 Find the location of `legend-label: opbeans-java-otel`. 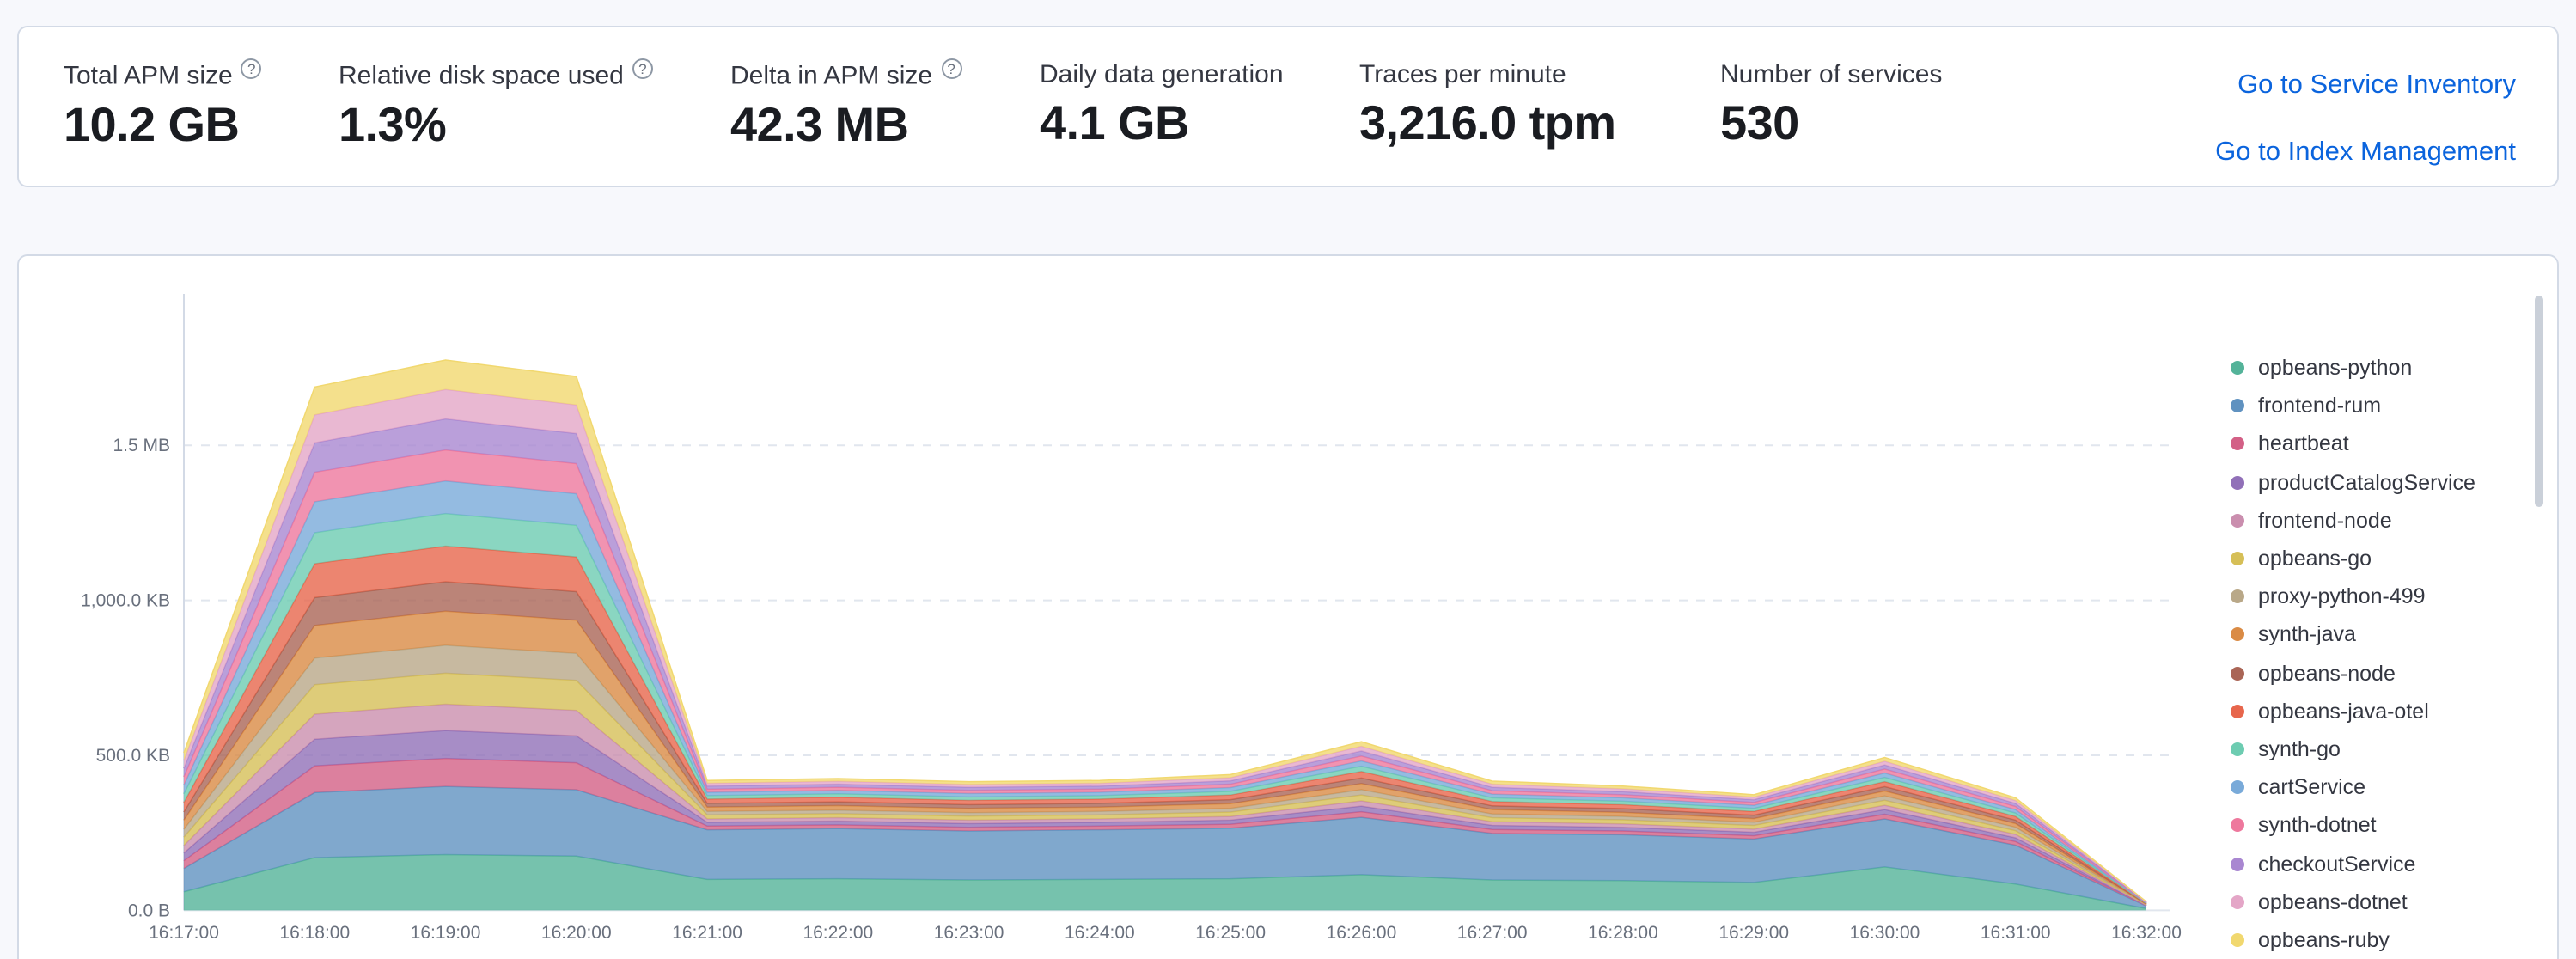

legend-label: opbeans-java-otel is located at coordinates (2343, 711).